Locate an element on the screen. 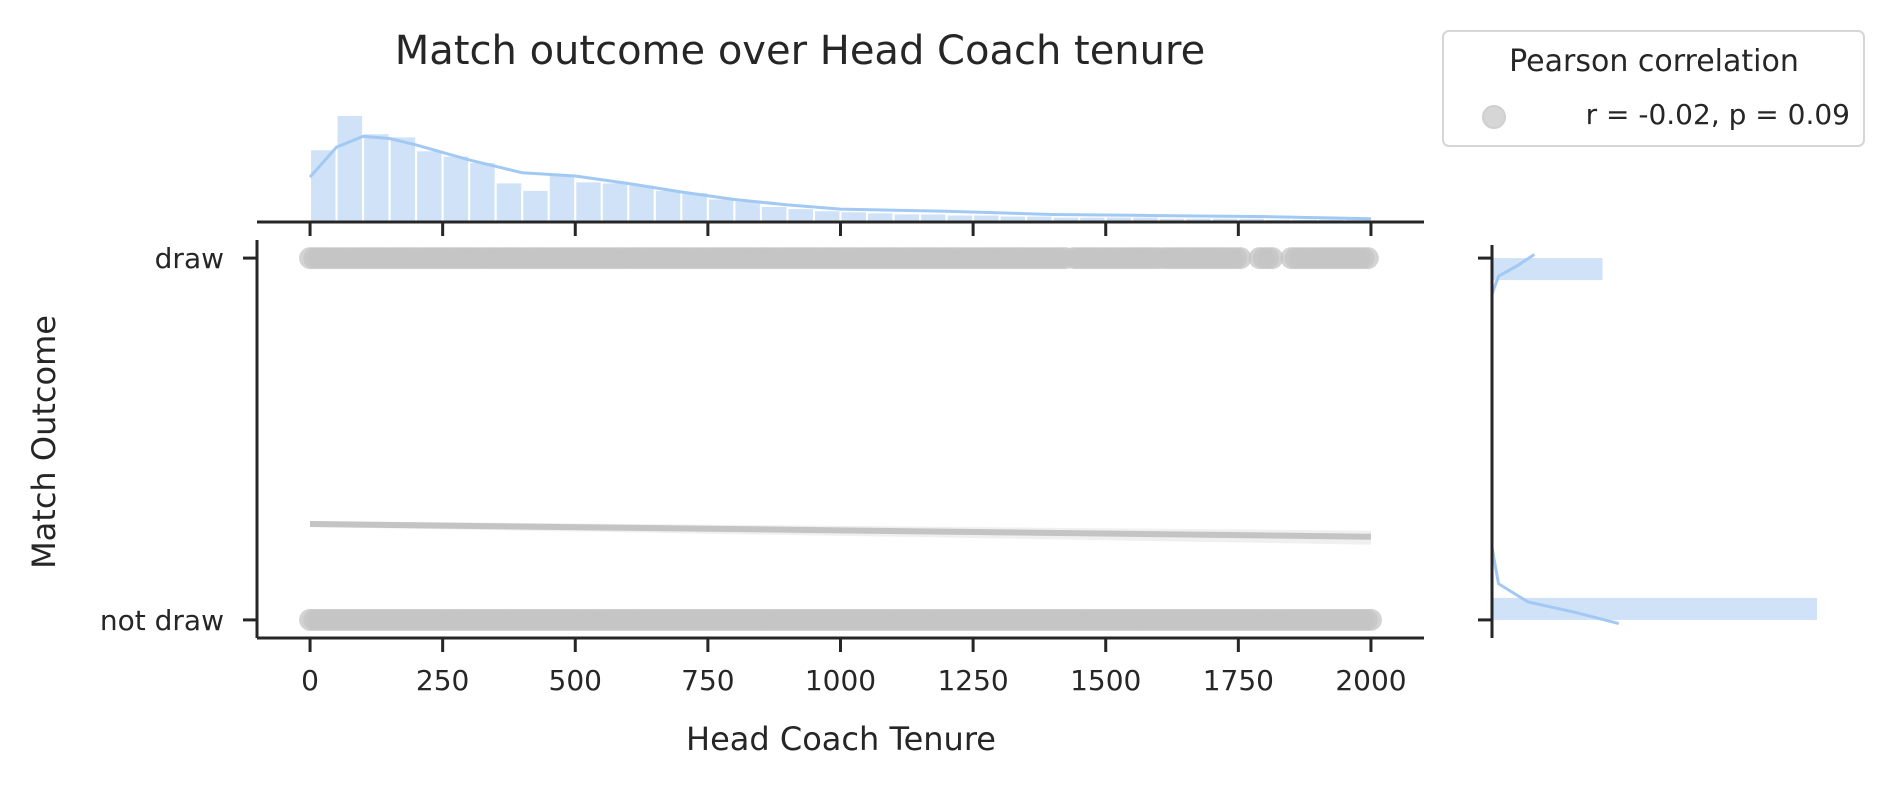  legend-title: Pearson correlation is located at coordinates (1654, 61).